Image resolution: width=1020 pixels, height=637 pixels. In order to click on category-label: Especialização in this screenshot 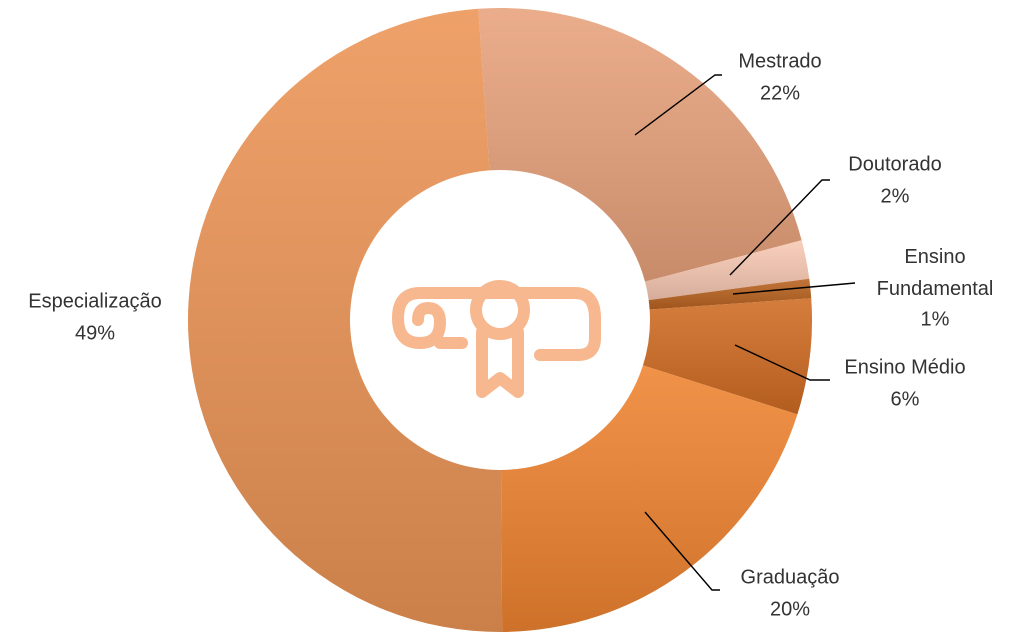, I will do `click(94, 301)`.